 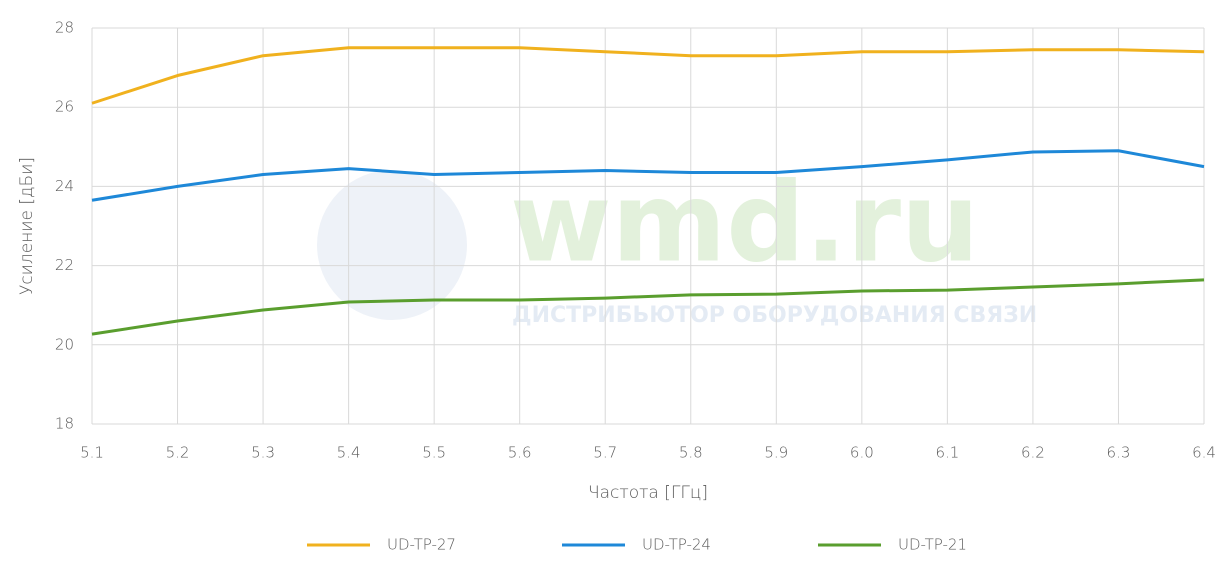 I want to click on legend-label: UD-TP-27, so click(x=421, y=545).